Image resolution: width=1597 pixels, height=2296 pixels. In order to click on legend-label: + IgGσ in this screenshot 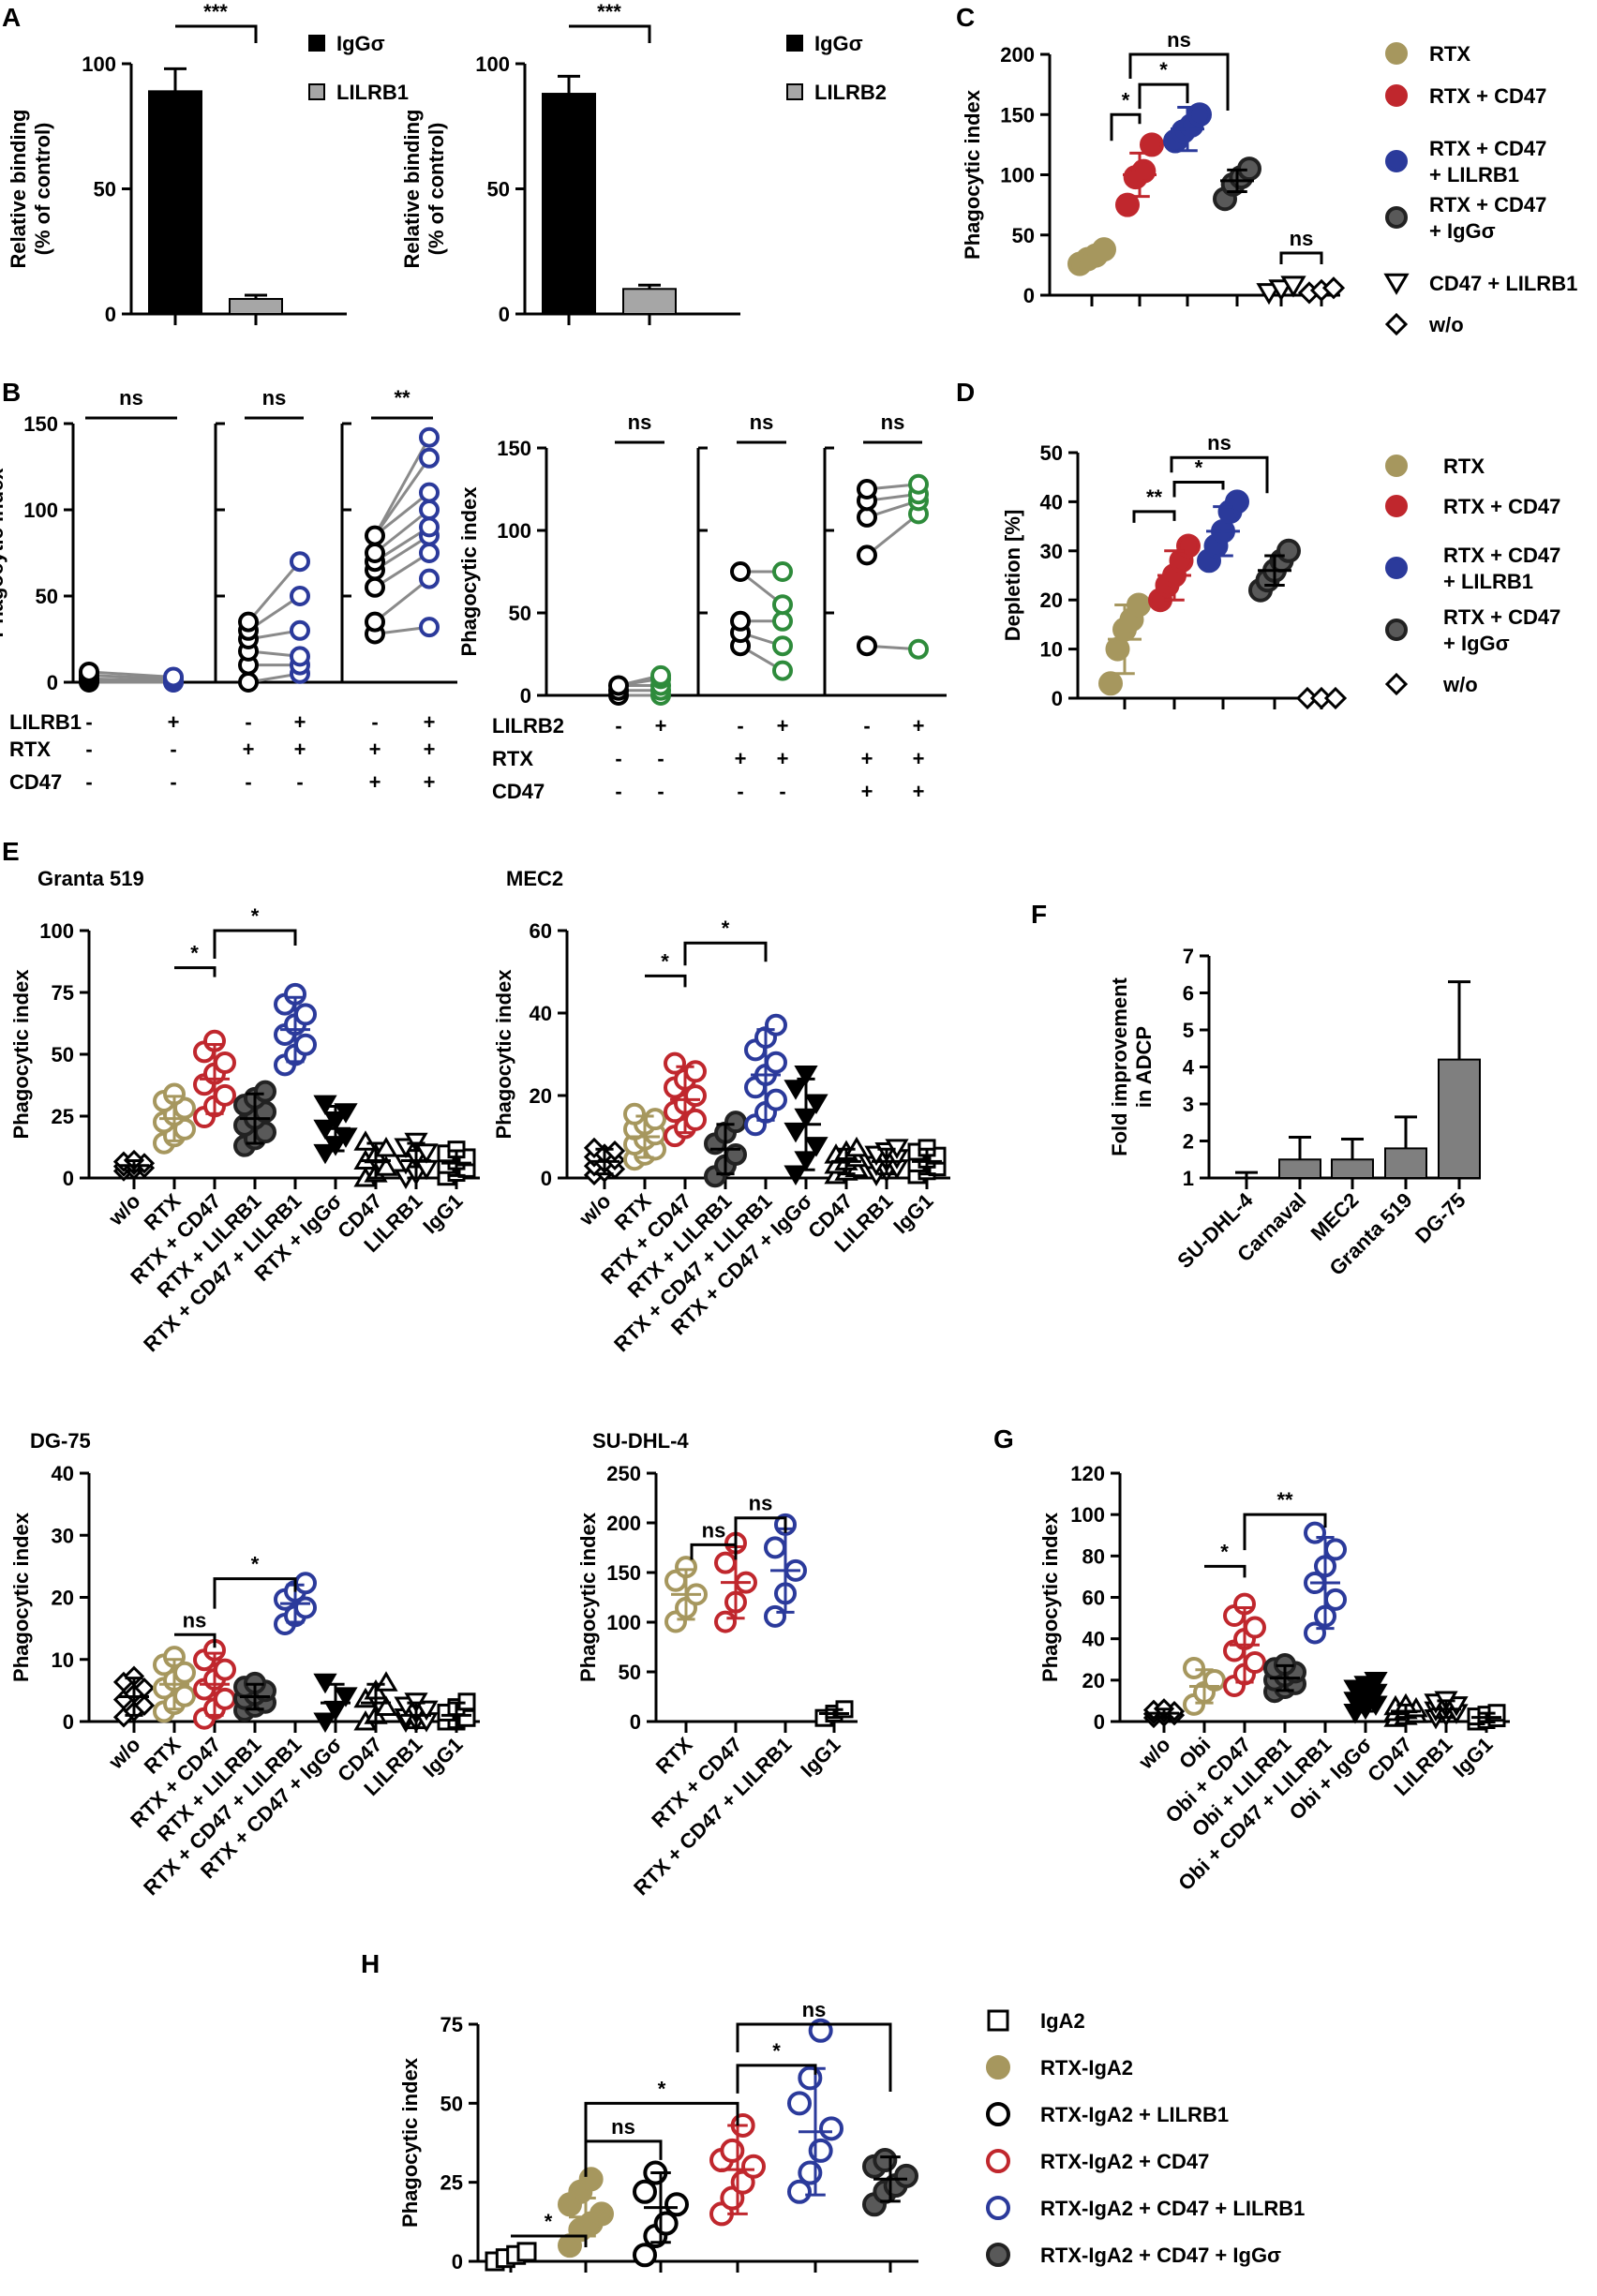, I will do `click(1476, 644)`.